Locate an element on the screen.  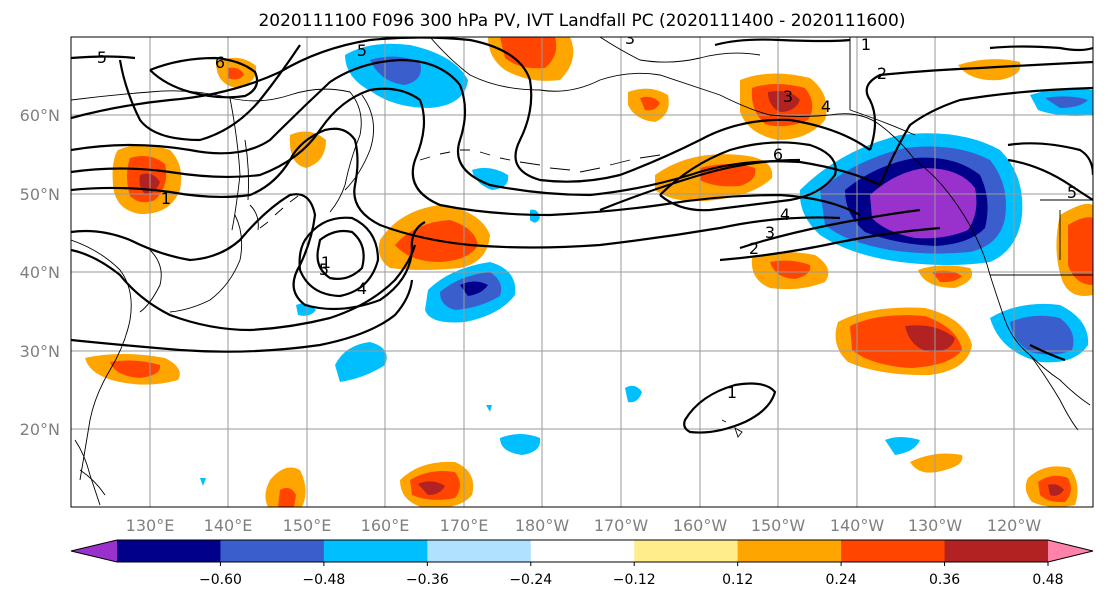
colorbar-tick-label: −0.12 is located at coordinates (634, 580).